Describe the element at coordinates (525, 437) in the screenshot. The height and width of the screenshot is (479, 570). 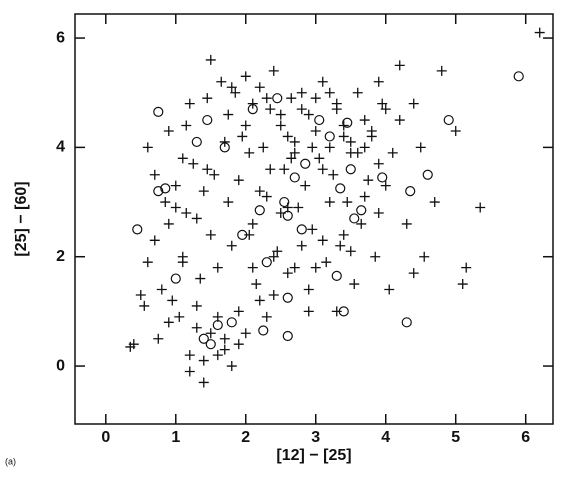
I see `x-tick-label: 6` at that location.